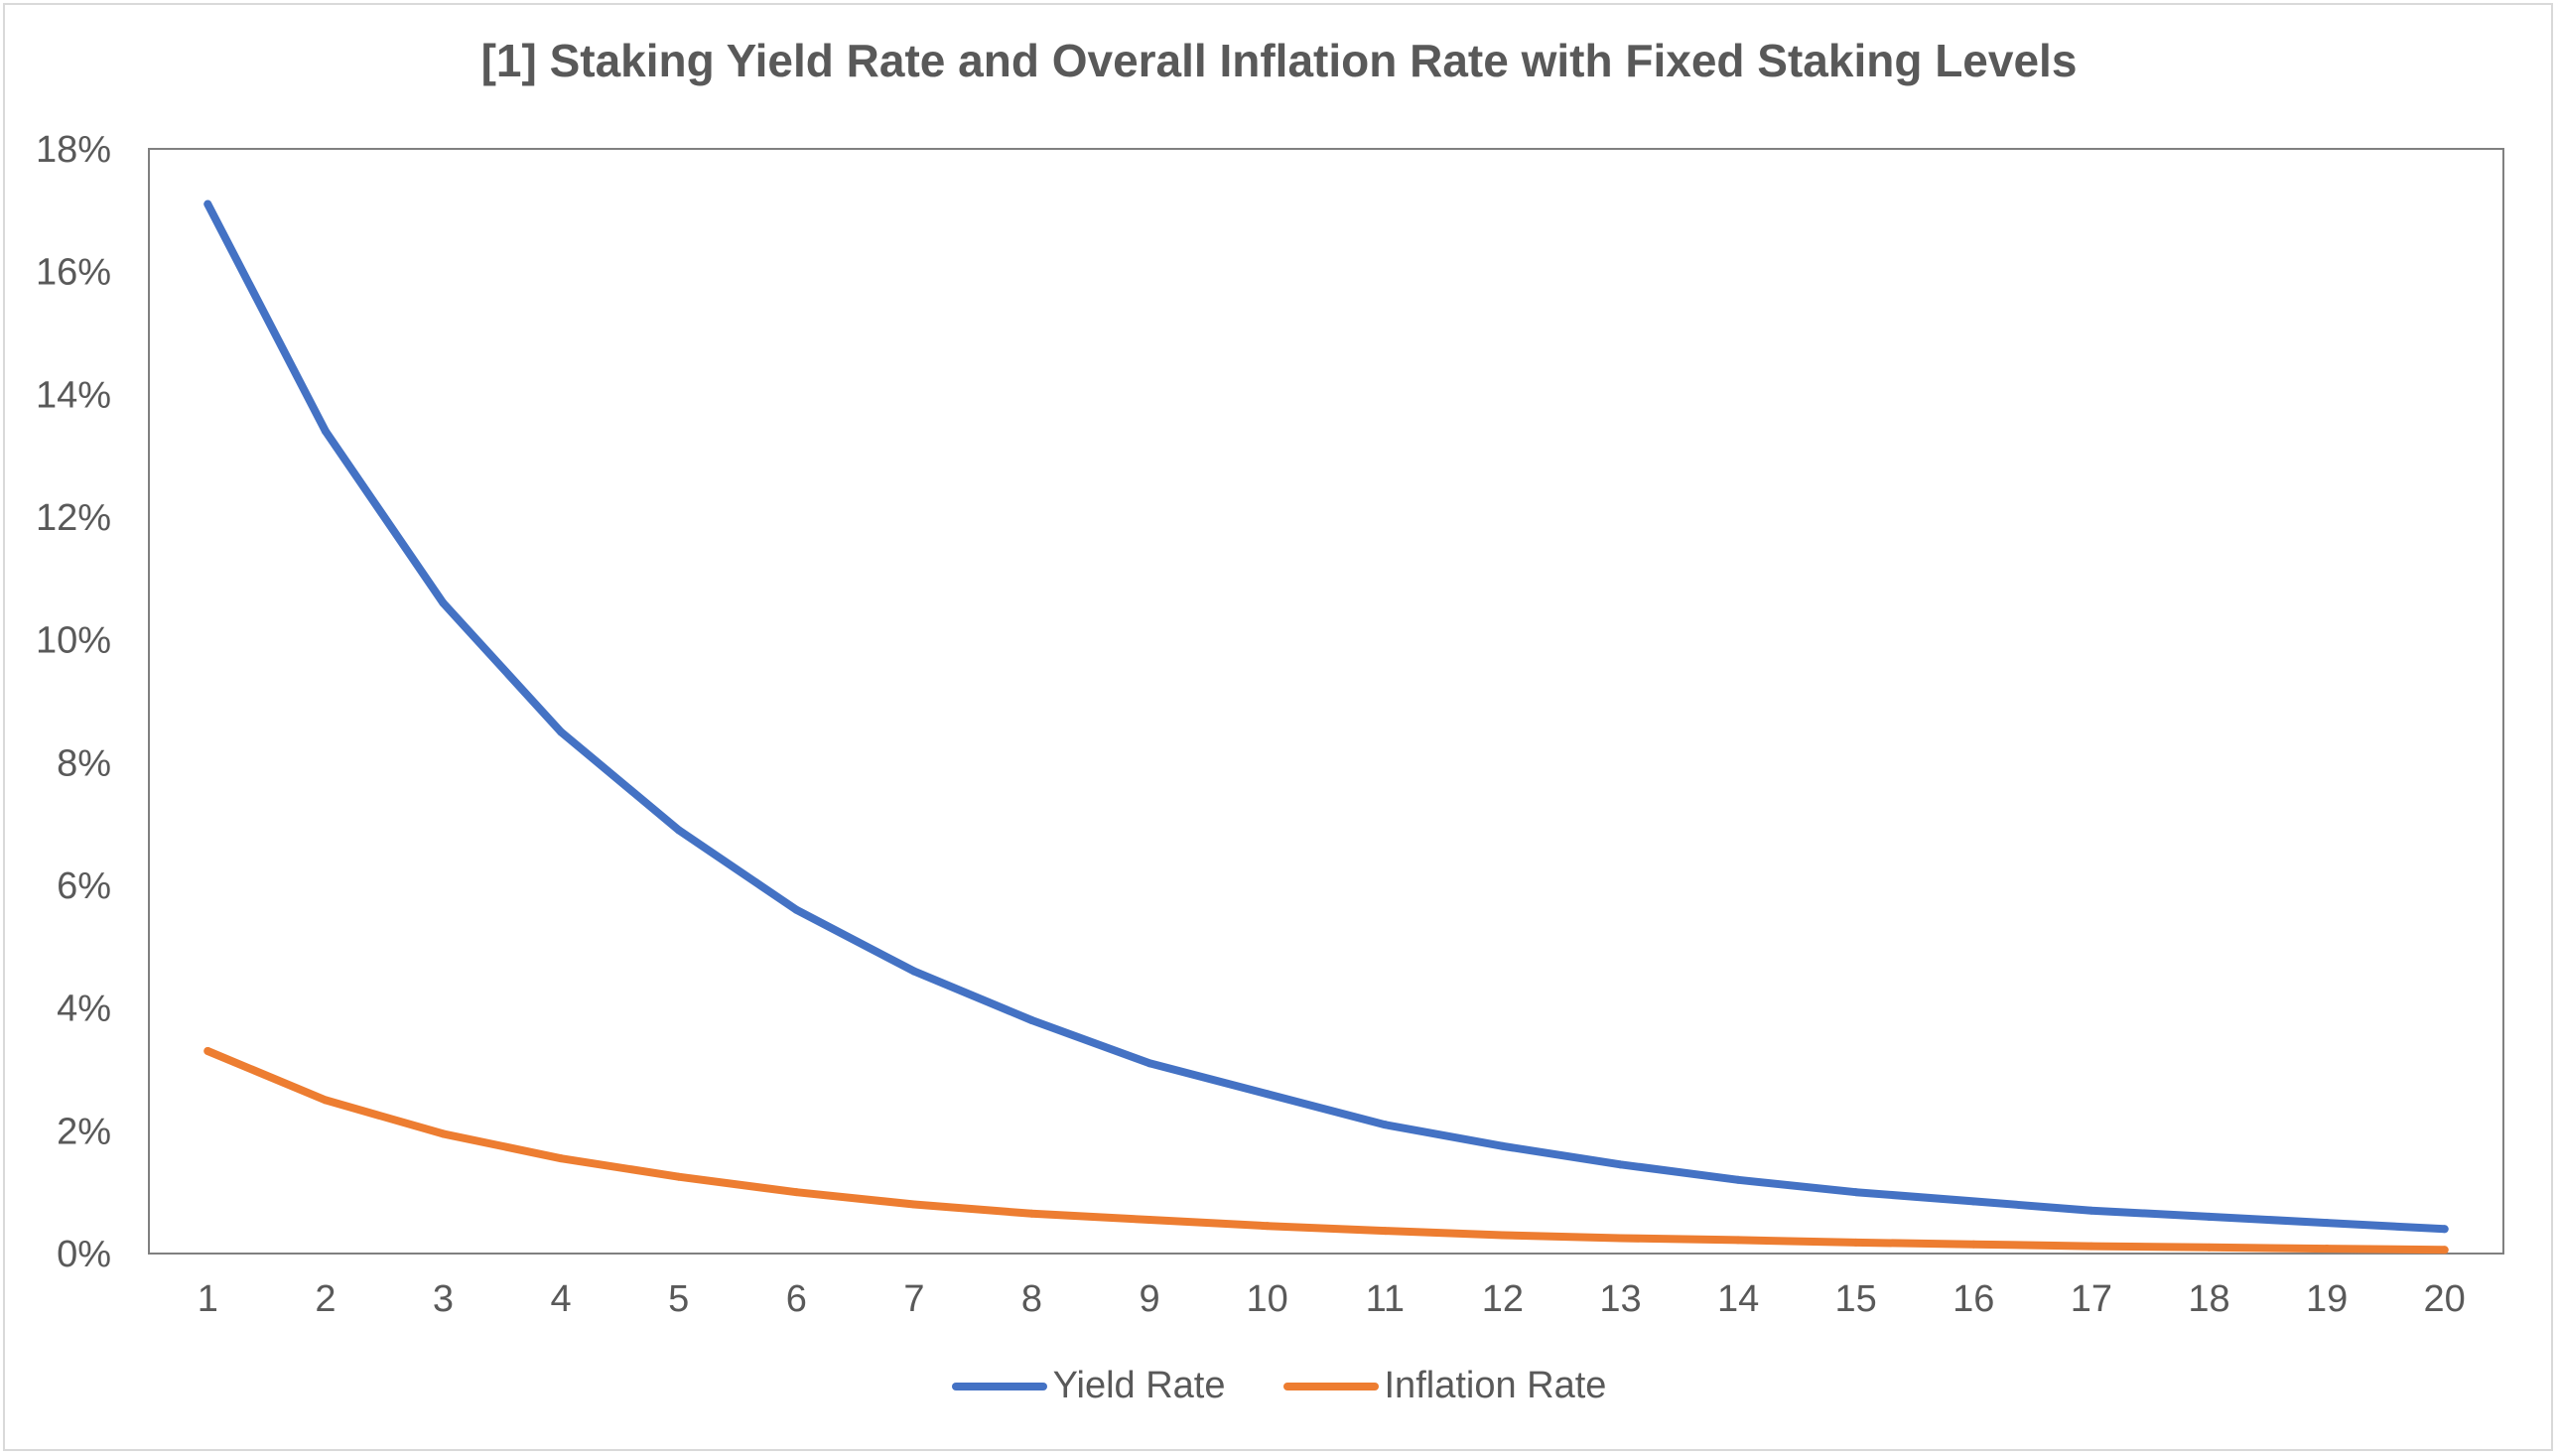 The width and height of the screenshot is (2558, 1456). What do you see at coordinates (2327, 1299) in the screenshot?
I see `x-tick-label: 19` at bounding box center [2327, 1299].